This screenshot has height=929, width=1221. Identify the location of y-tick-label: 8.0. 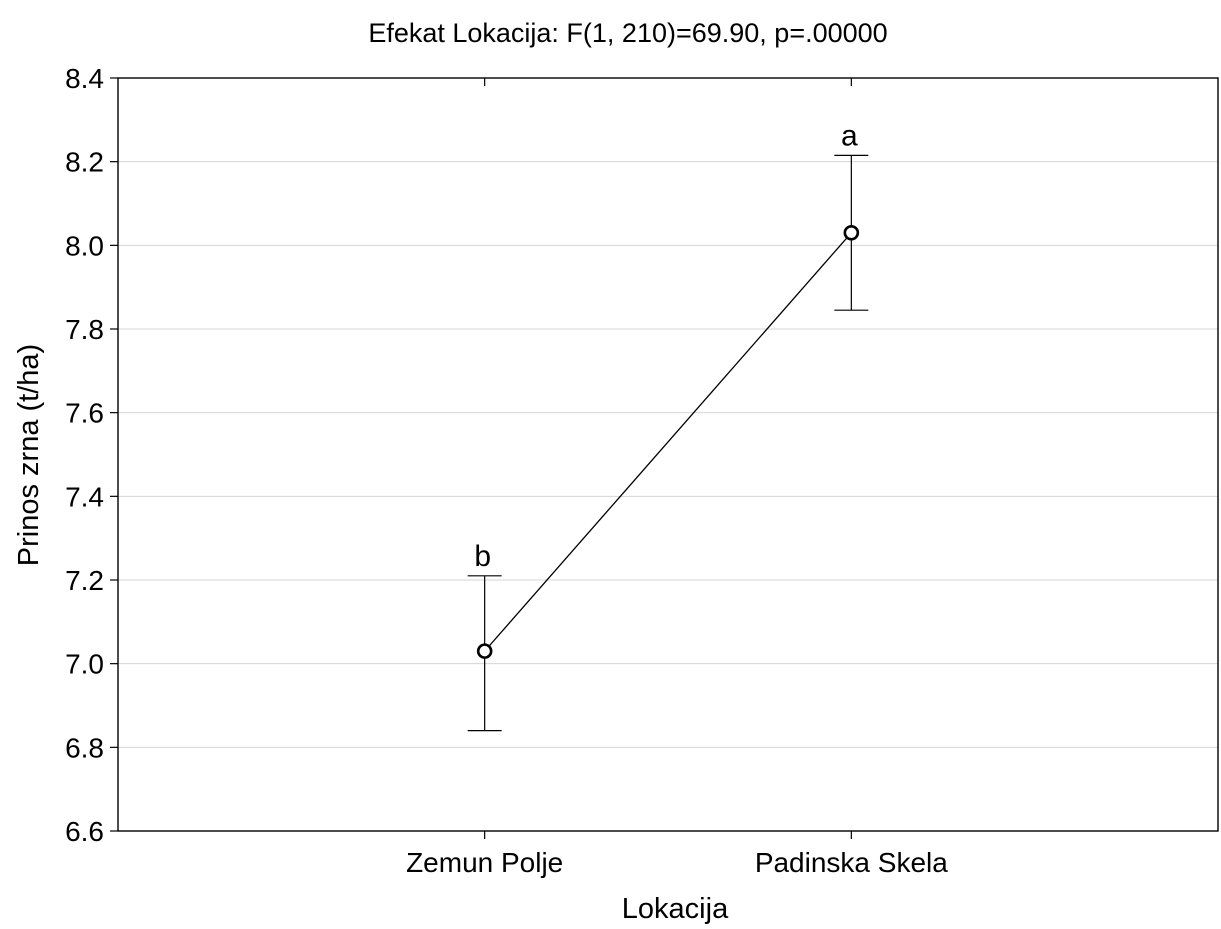
(84, 245).